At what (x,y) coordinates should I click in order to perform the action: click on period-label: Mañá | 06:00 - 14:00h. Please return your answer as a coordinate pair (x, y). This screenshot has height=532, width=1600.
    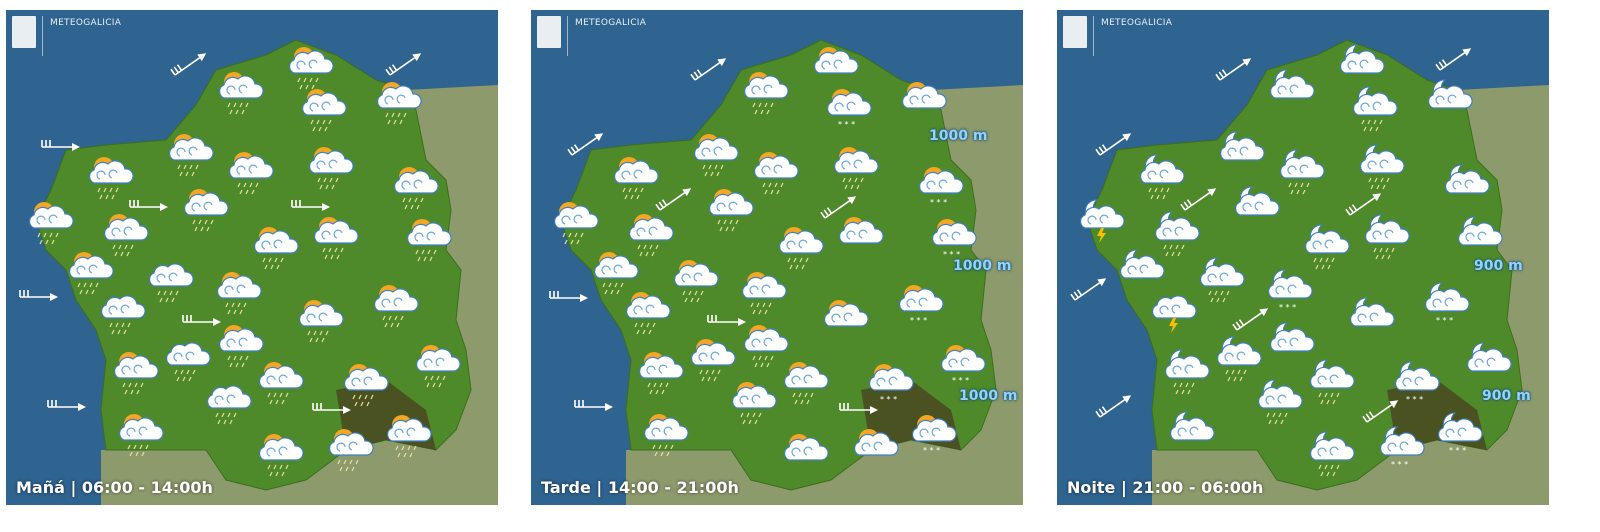
    Looking at the image, I should click on (114, 487).